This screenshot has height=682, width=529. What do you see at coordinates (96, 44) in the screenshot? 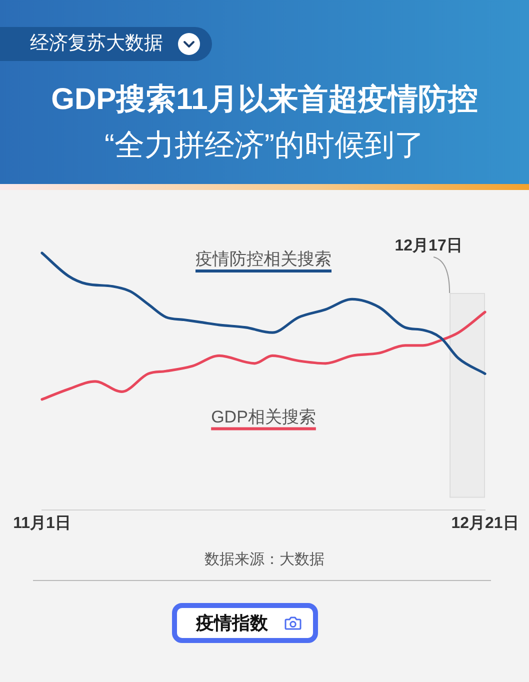
I see `text: 经济复苏大数据` at bounding box center [96, 44].